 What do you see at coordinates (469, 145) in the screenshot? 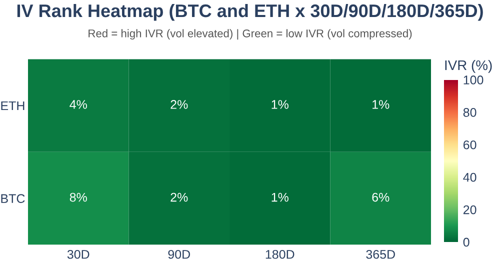
I see `color-bar-label: 60` at bounding box center [469, 145].